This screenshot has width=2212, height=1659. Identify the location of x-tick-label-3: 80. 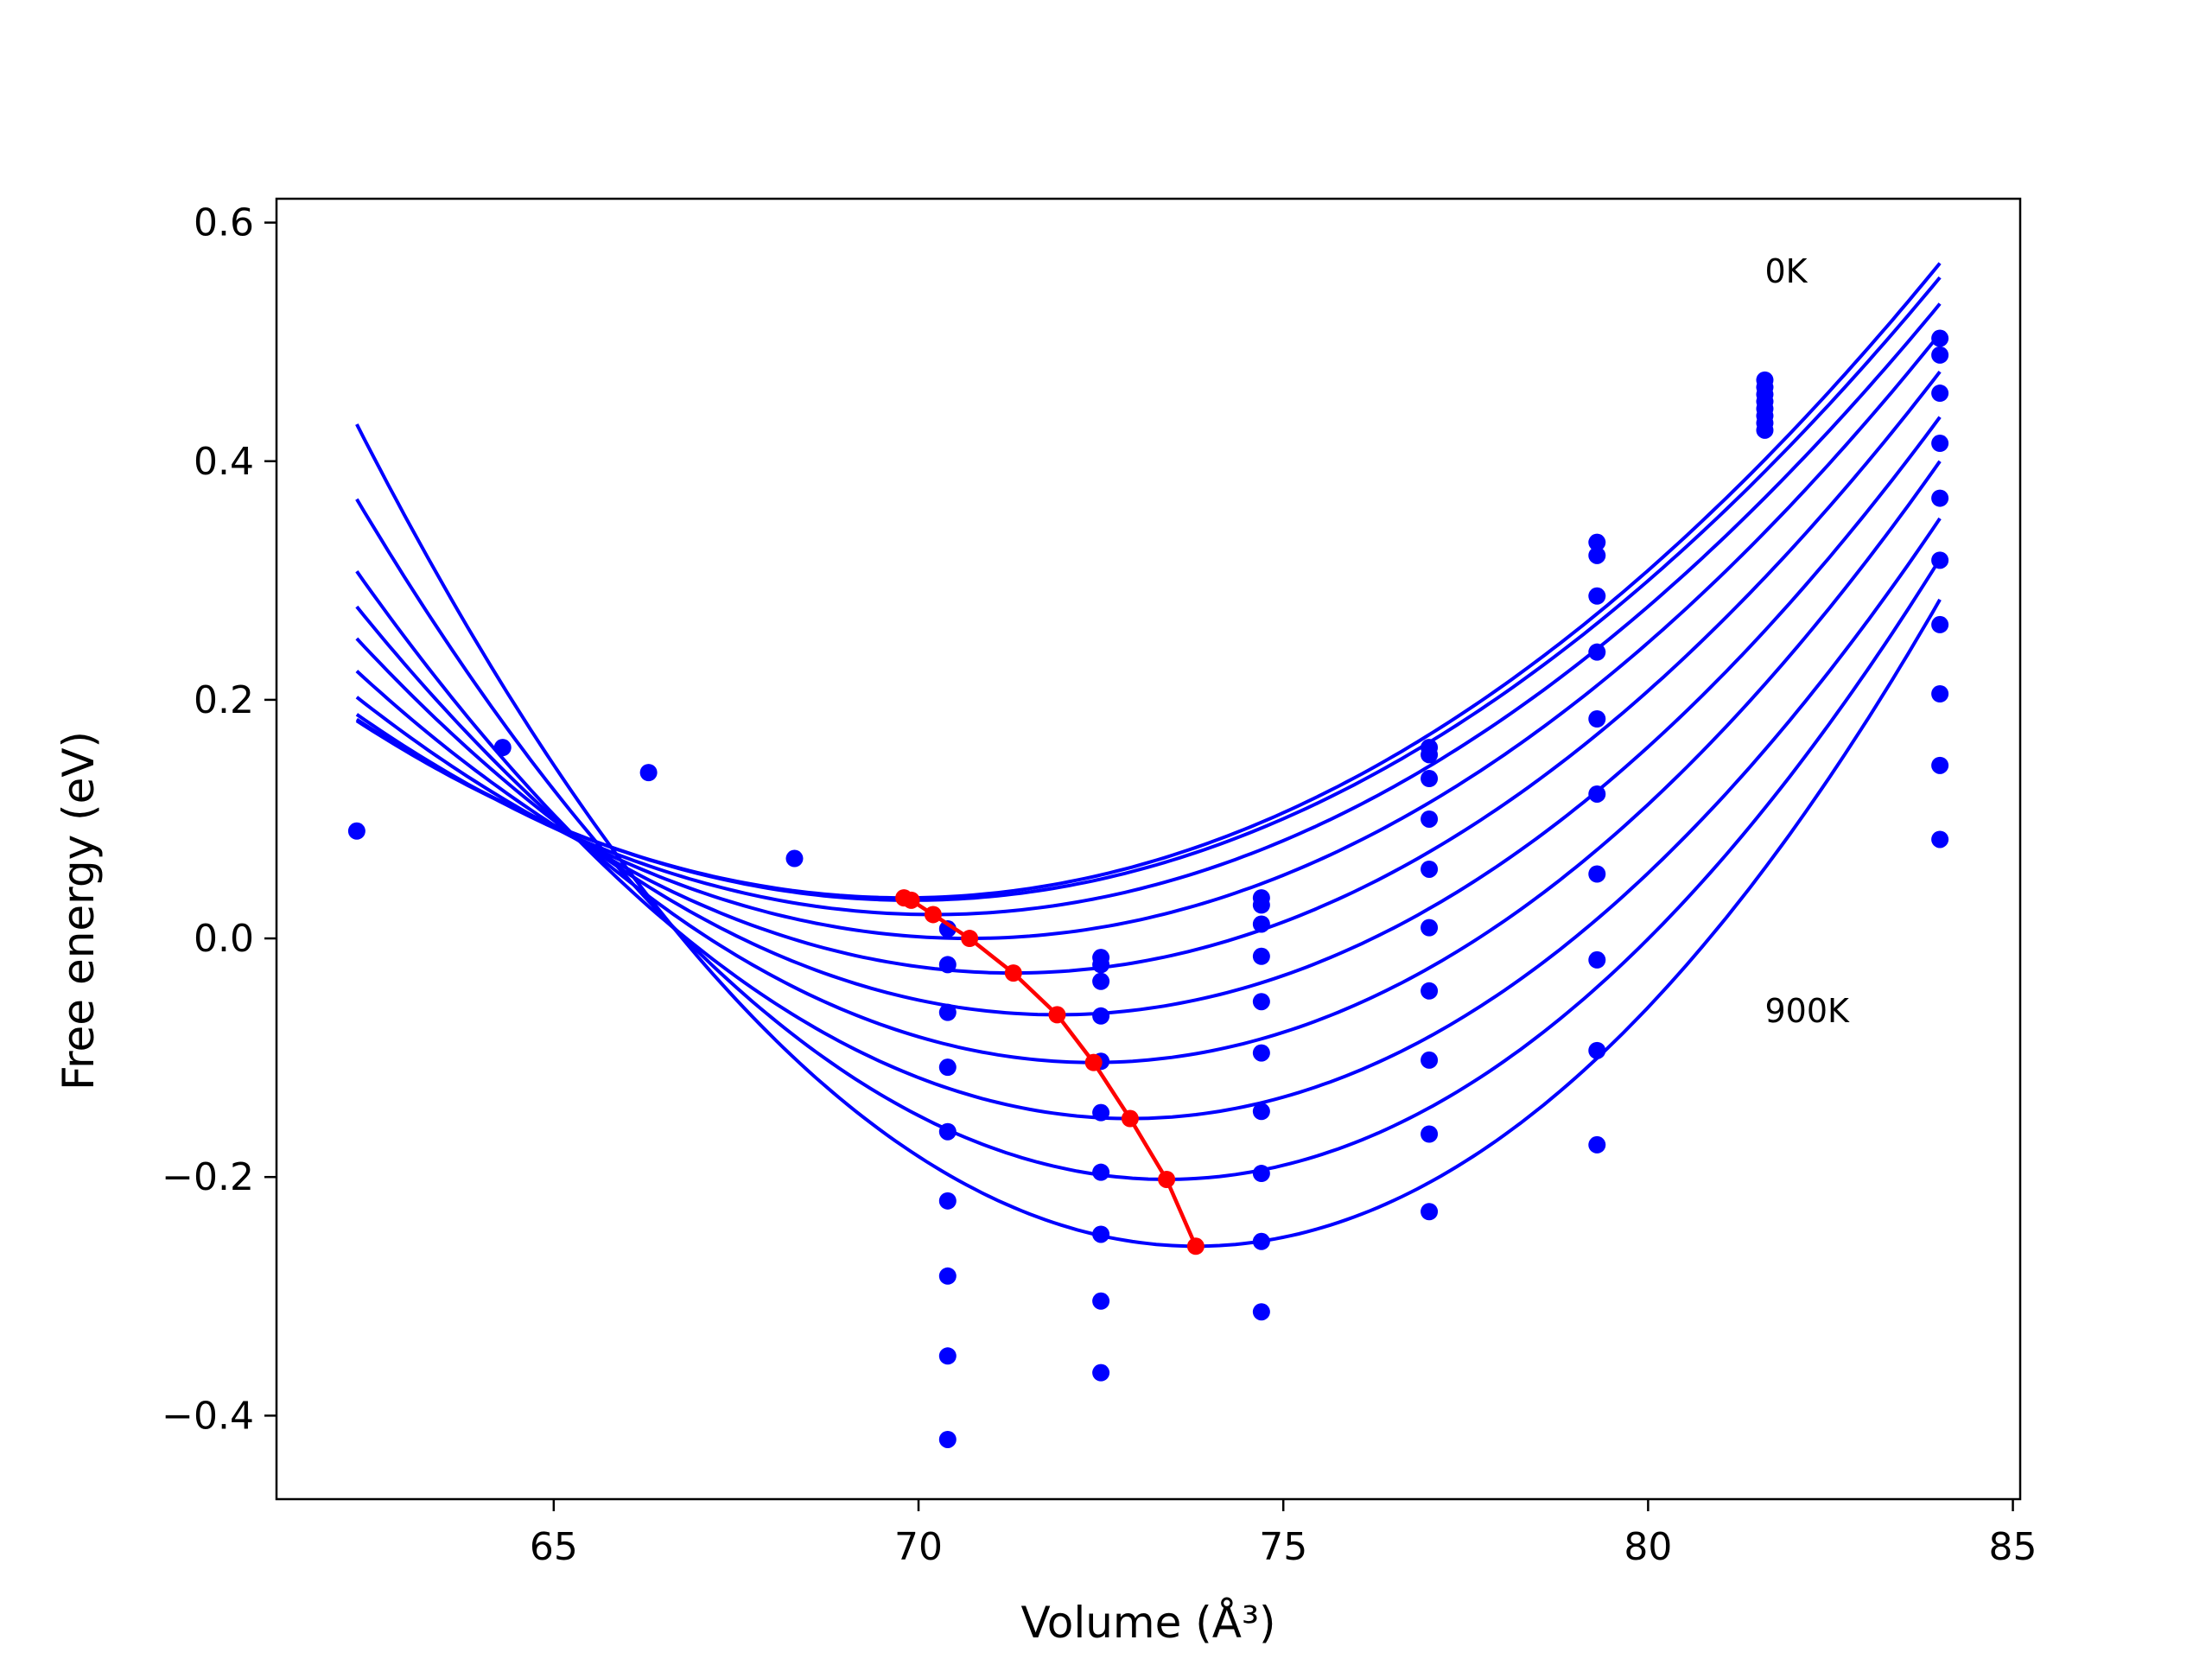
(1648, 1547).